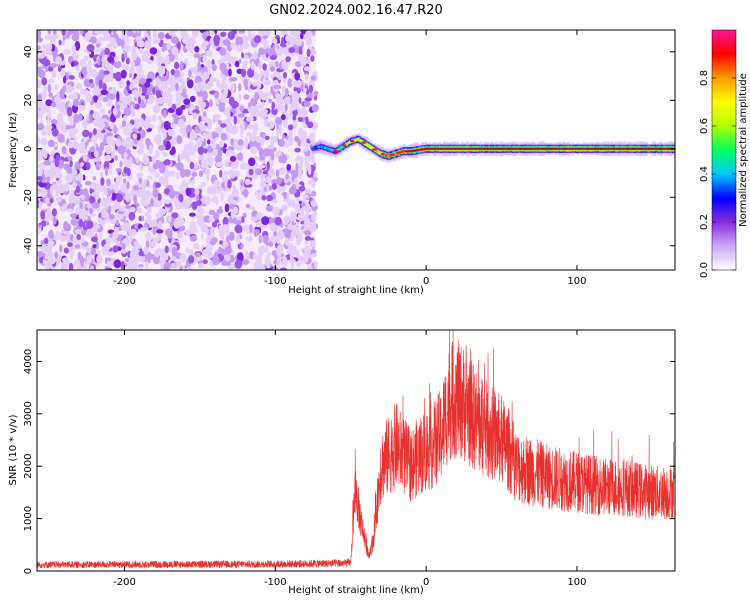 Image resolution: width=750 pixels, height=600 pixels. What do you see at coordinates (28, 51) in the screenshot?
I see `y-tick-label: 40` at bounding box center [28, 51].